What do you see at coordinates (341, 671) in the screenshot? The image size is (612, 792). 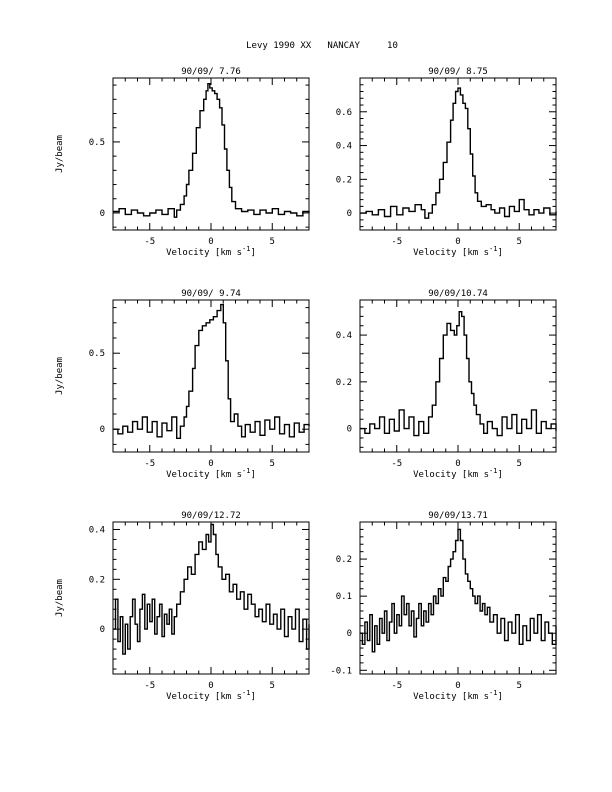 I see `y-tick-label: -0.1` at bounding box center [341, 671].